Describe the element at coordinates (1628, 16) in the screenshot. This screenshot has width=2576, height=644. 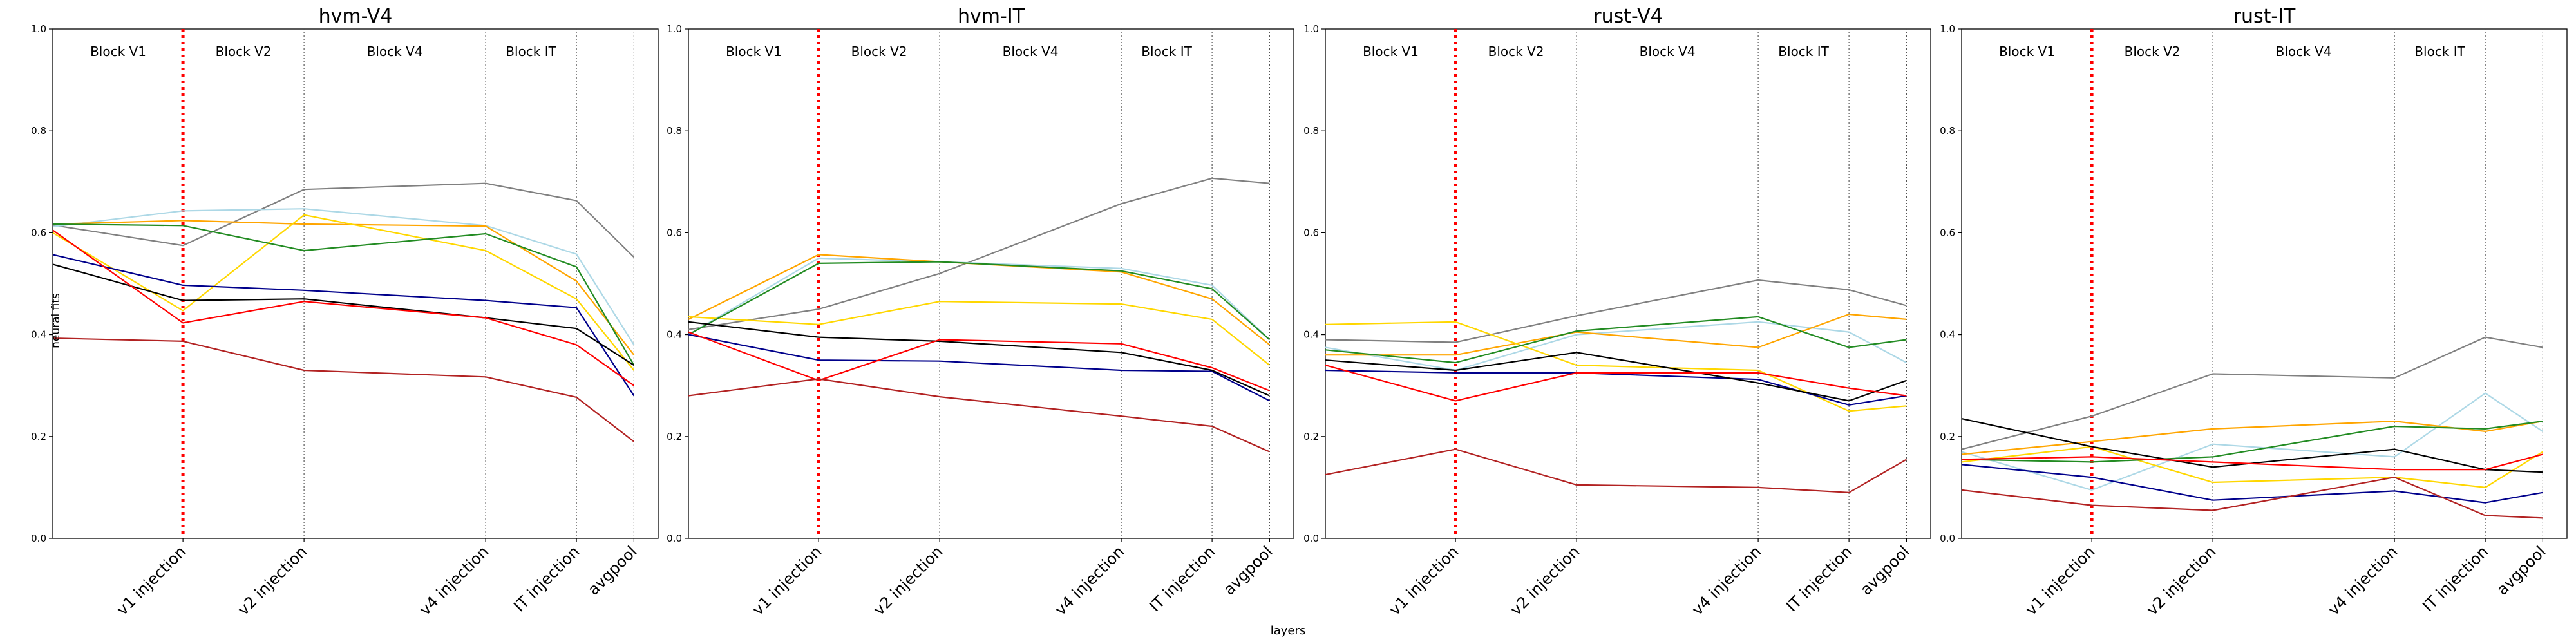
I see `panel-title: rust-V4` at that location.